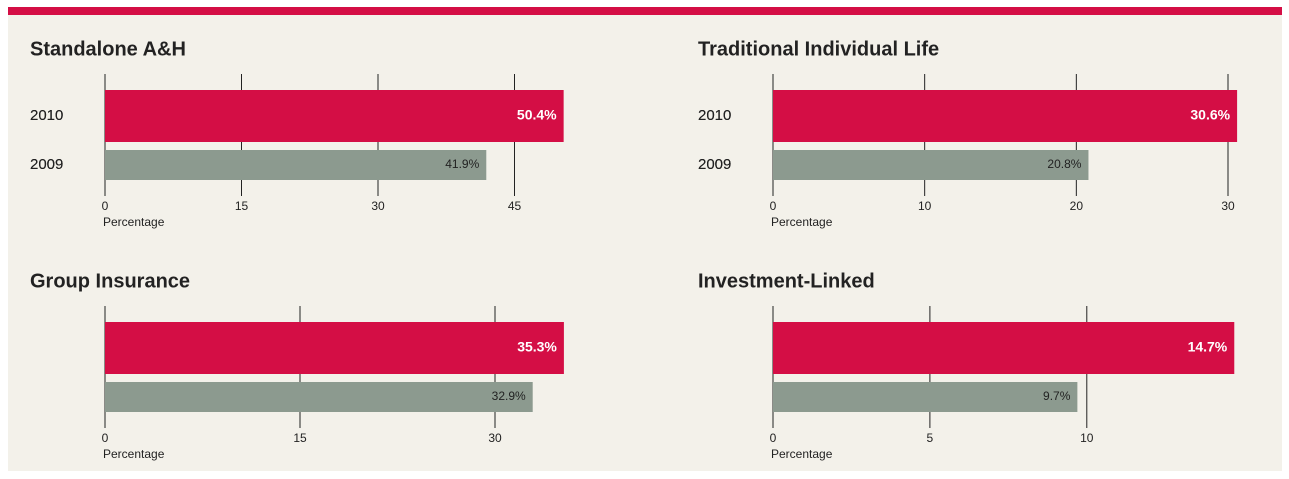 The width and height of the screenshot is (1289, 479). Describe the element at coordinates (537, 115) in the screenshot. I see `value-label: 50.4%` at that location.